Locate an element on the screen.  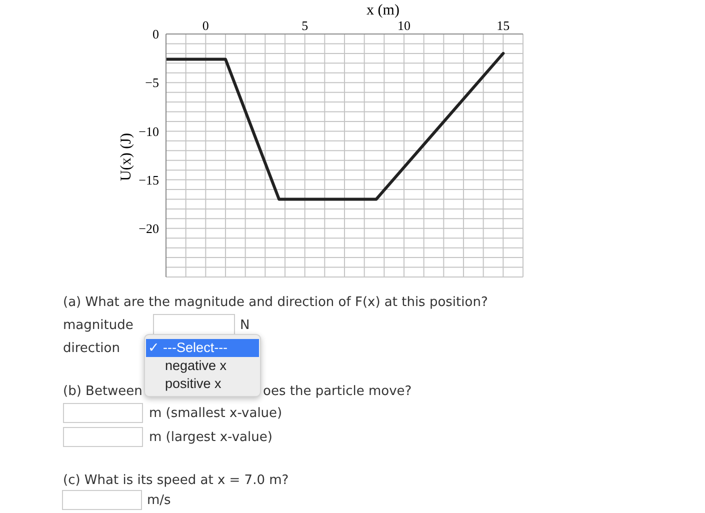
y-tick-label: −10 is located at coordinates (148, 131).